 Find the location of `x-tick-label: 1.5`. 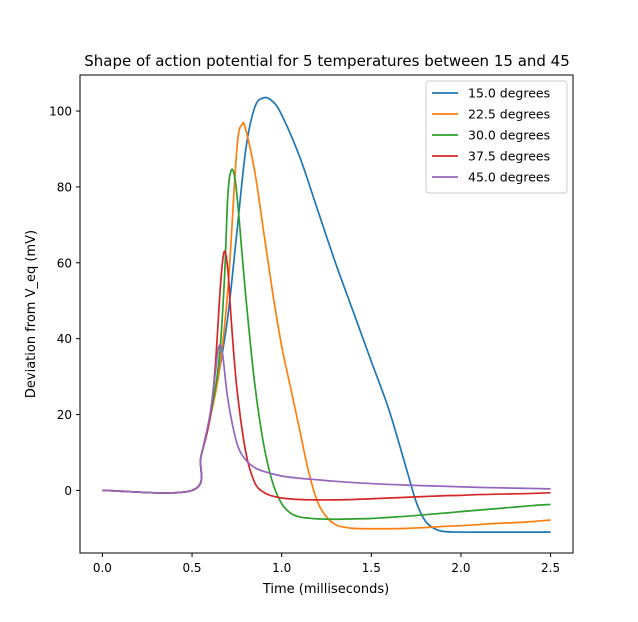

x-tick-label: 1.5 is located at coordinates (371, 568).